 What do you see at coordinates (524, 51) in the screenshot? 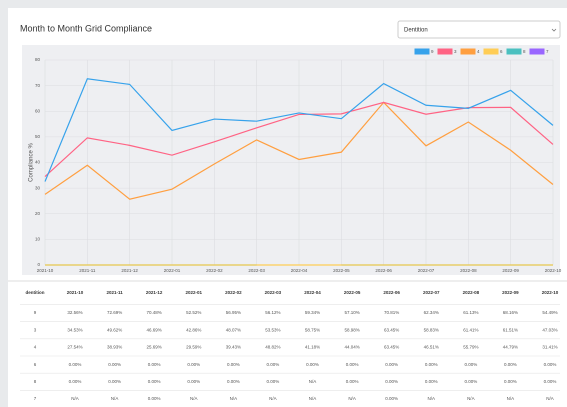
I see `legend-label: 8` at bounding box center [524, 51].